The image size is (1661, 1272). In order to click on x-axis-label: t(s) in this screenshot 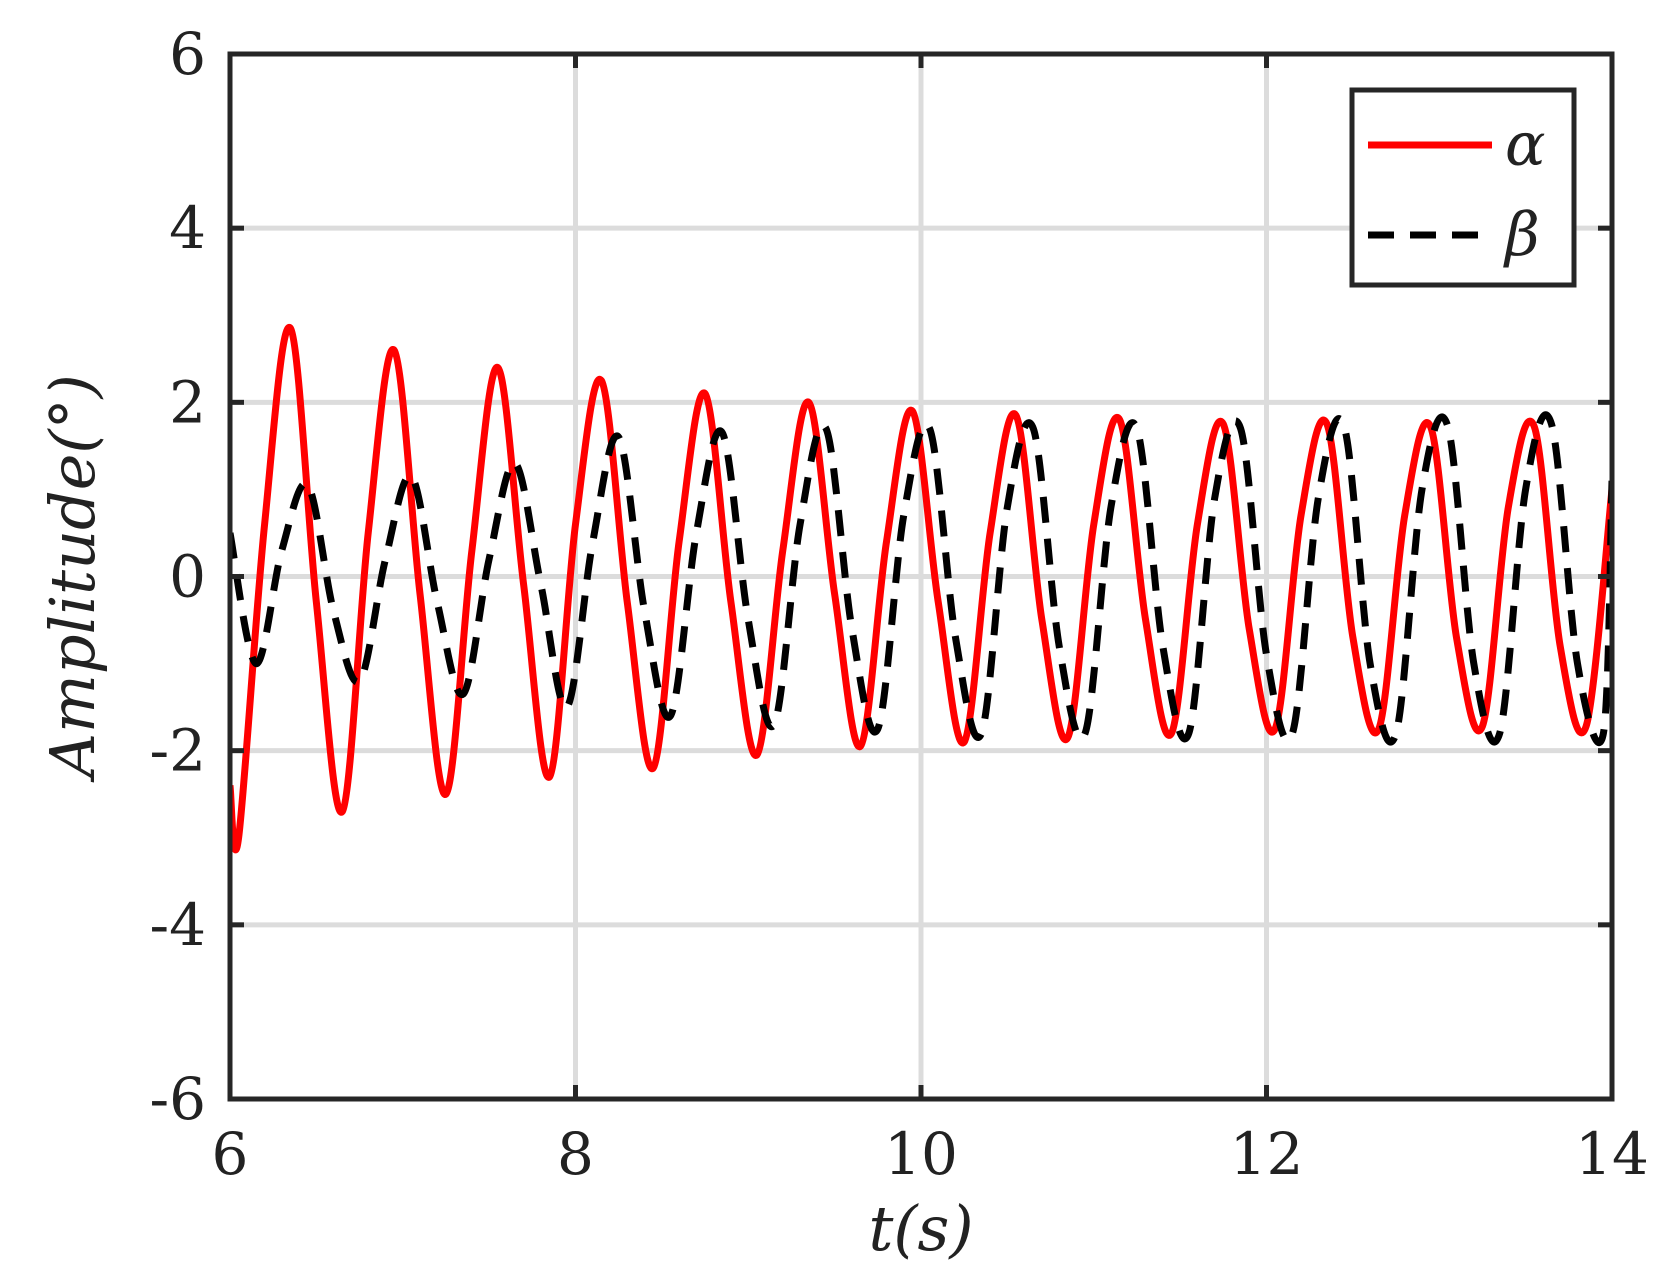, I will do `click(920, 1228)`.